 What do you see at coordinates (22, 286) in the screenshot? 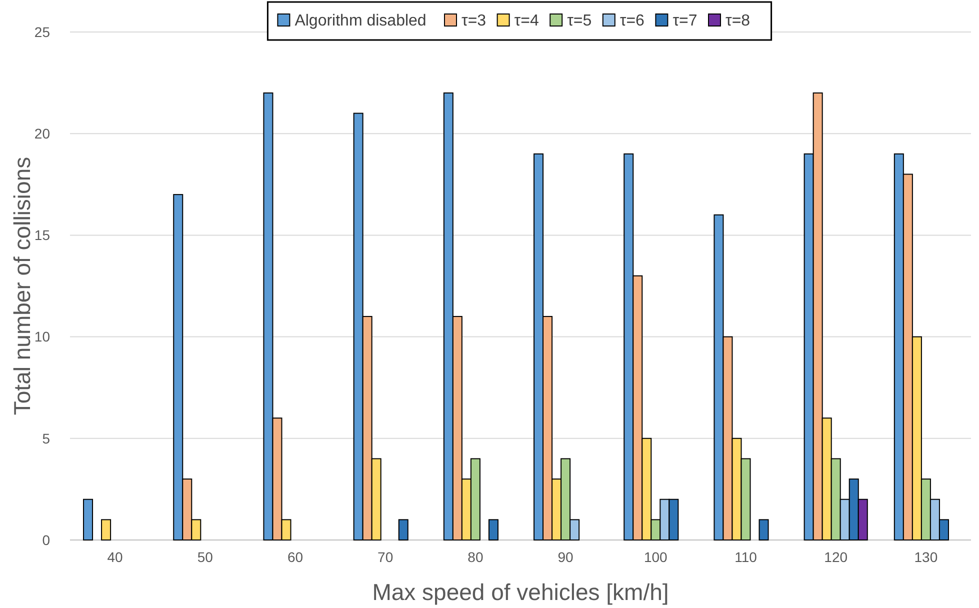
I see `y-axis-title: Total number of collisions` at bounding box center [22, 286].